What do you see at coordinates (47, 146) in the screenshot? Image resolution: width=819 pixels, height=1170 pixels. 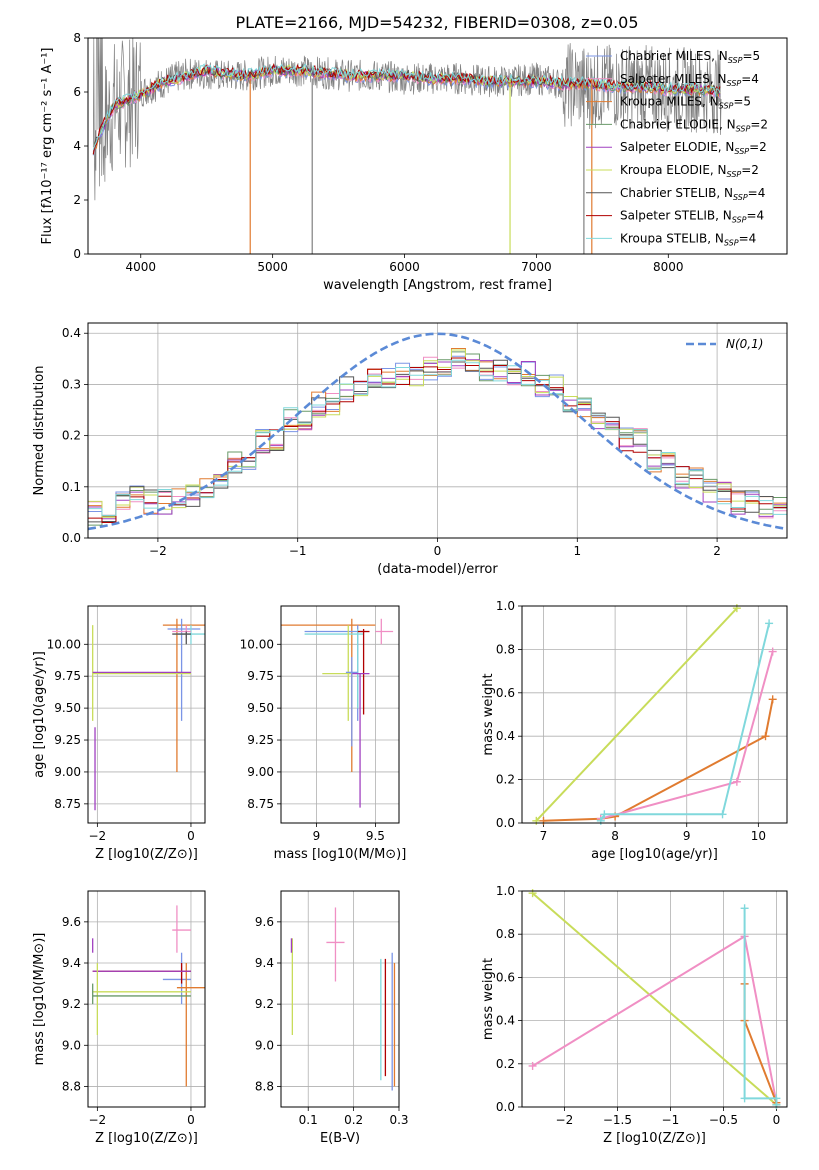 I see `y-axis-label: Flux [fλ10⁻¹⁷ erg cm⁻² s⁻¹ A⁻¹]` at bounding box center [47, 146].